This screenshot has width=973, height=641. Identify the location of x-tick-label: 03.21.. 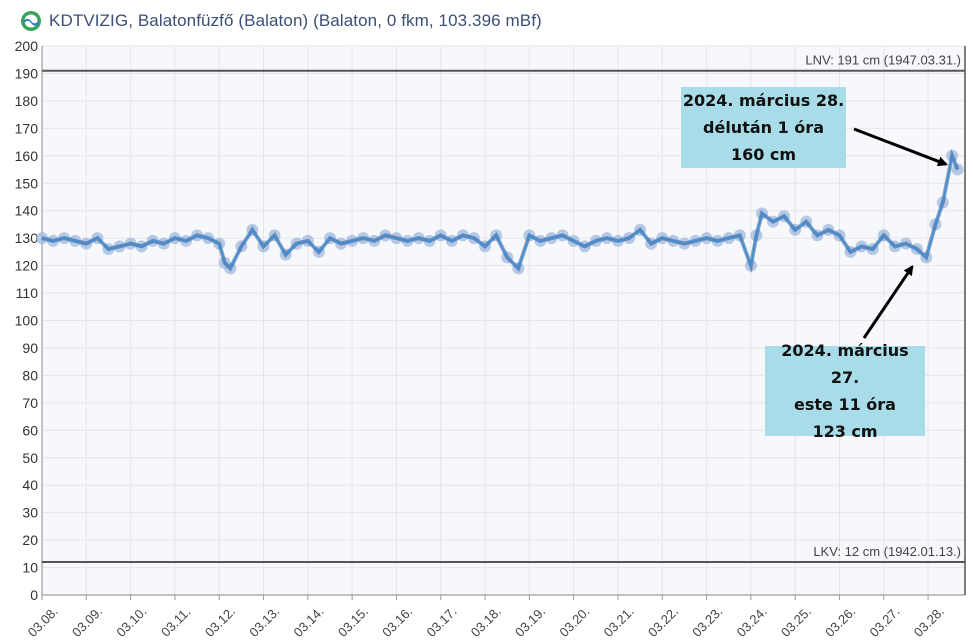
(619, 622).